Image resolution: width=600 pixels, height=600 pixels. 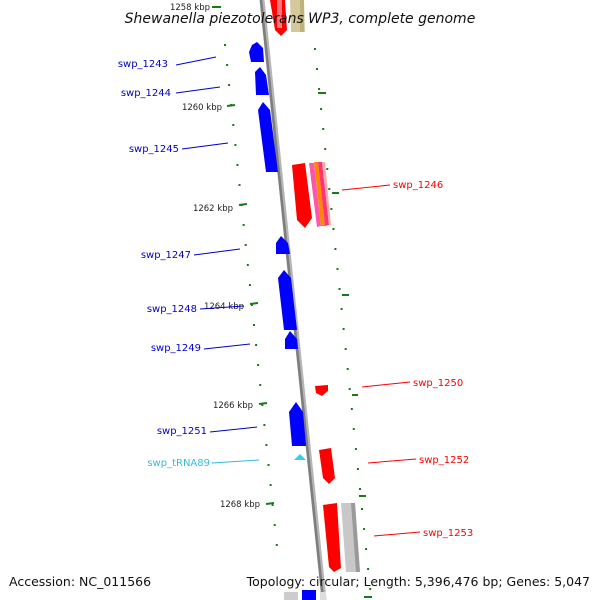 I want to click on gene-label: swp_1245, so click(x=154, y=149).